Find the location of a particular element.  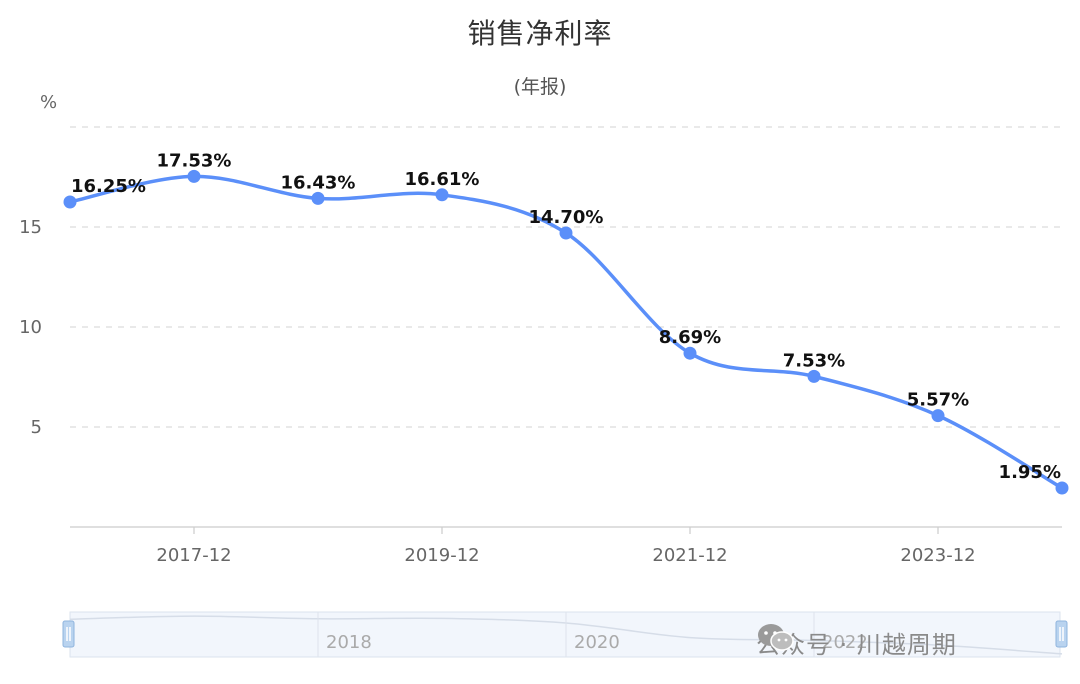

zoom-handle-left is located at coordinates (68, 634).